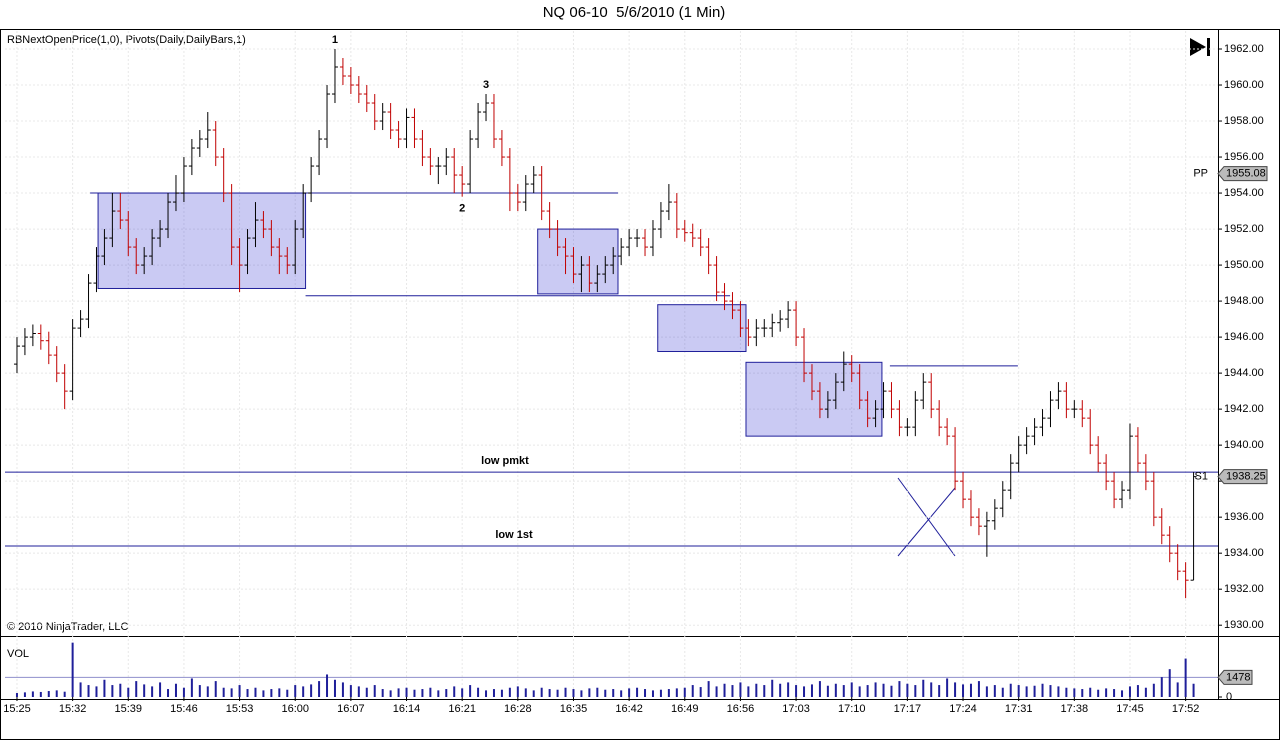  Describe the element at coordinates (1244, 553) in the screenshot. I see `y-tick-label: 1934.00` at that location.